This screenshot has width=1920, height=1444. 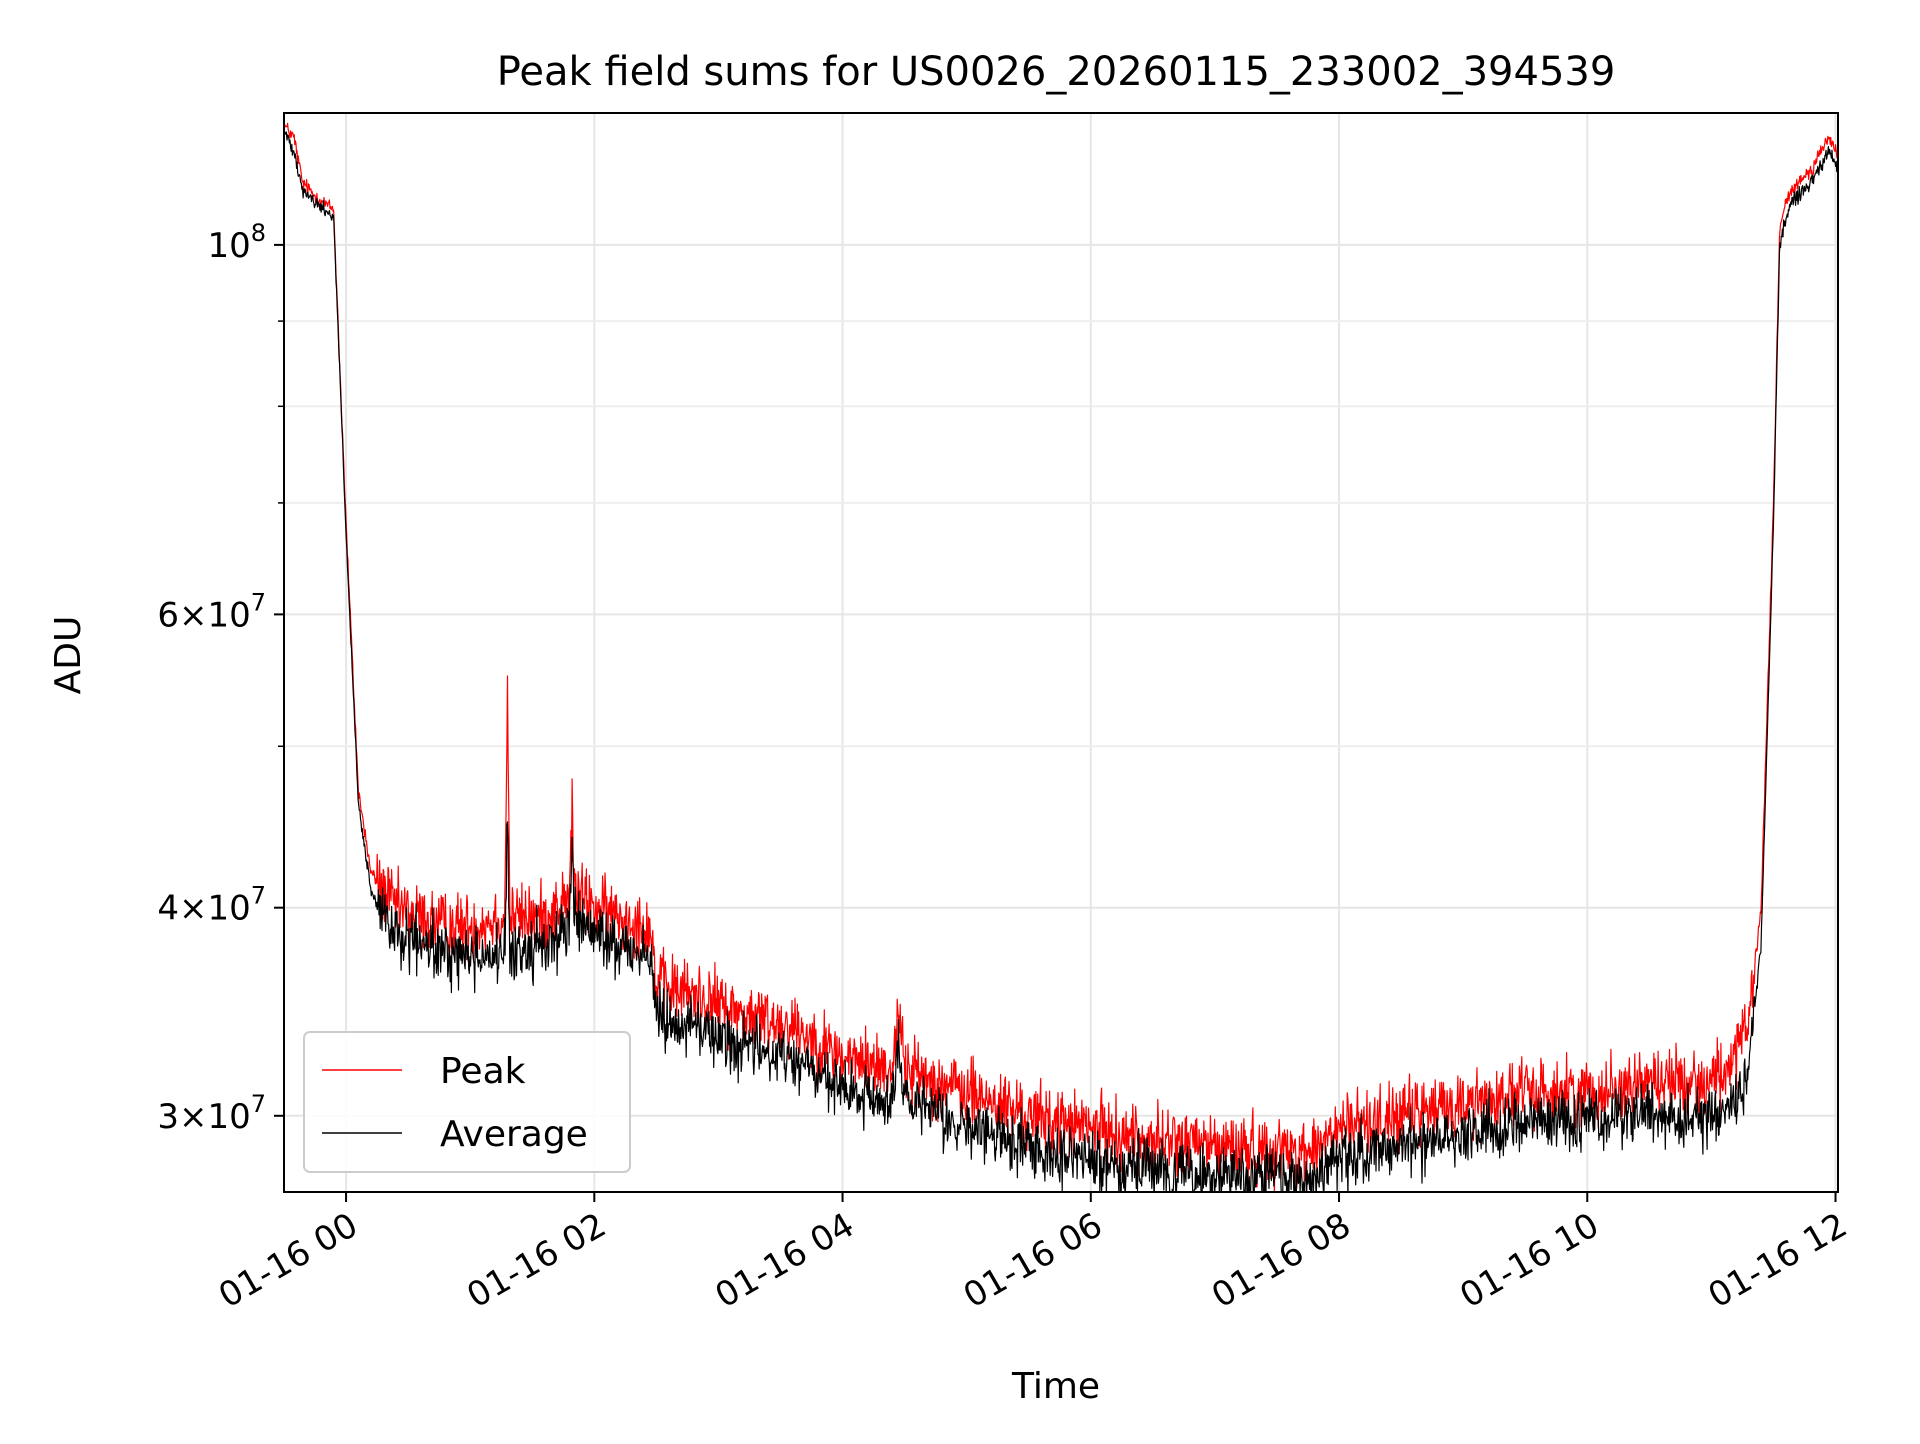 I want to click on y-axis-label: ADU, so click(x=68, y=655).